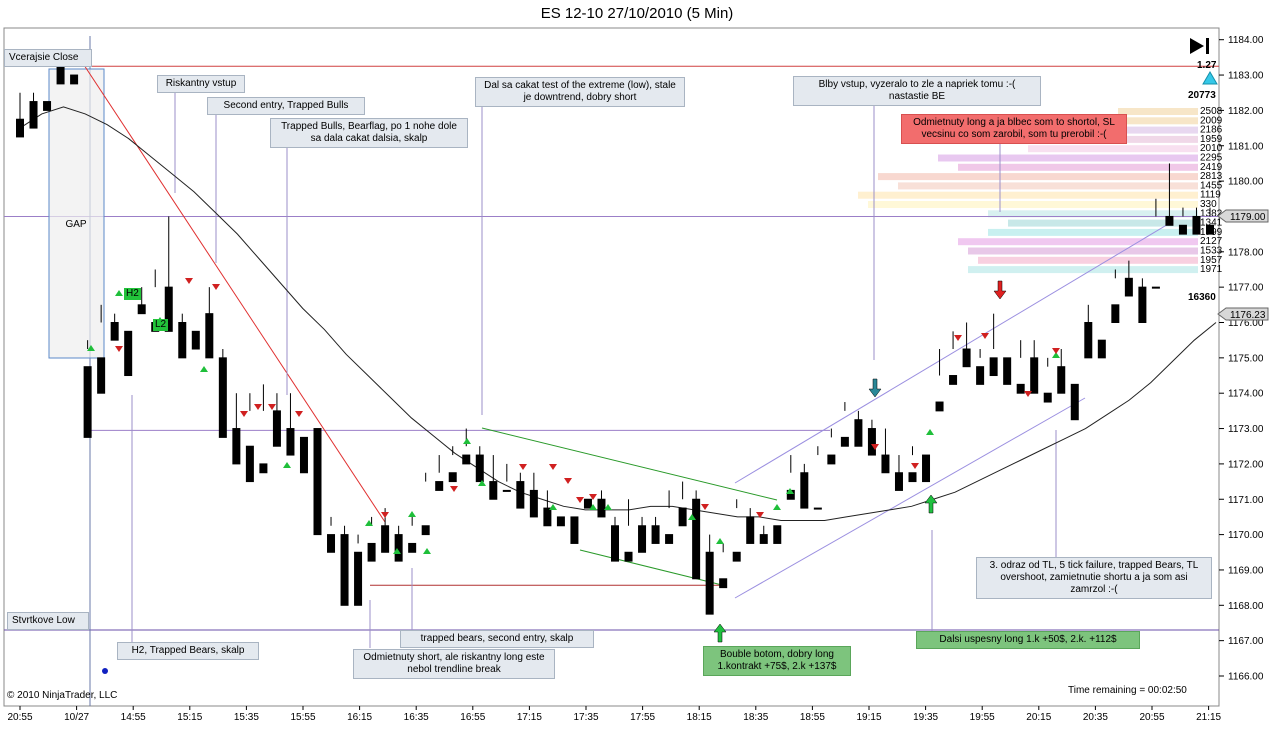 The height and width of the screenshot is (746, 1280). I want to click on x-tick-label: 18:15, so click(699, 717).